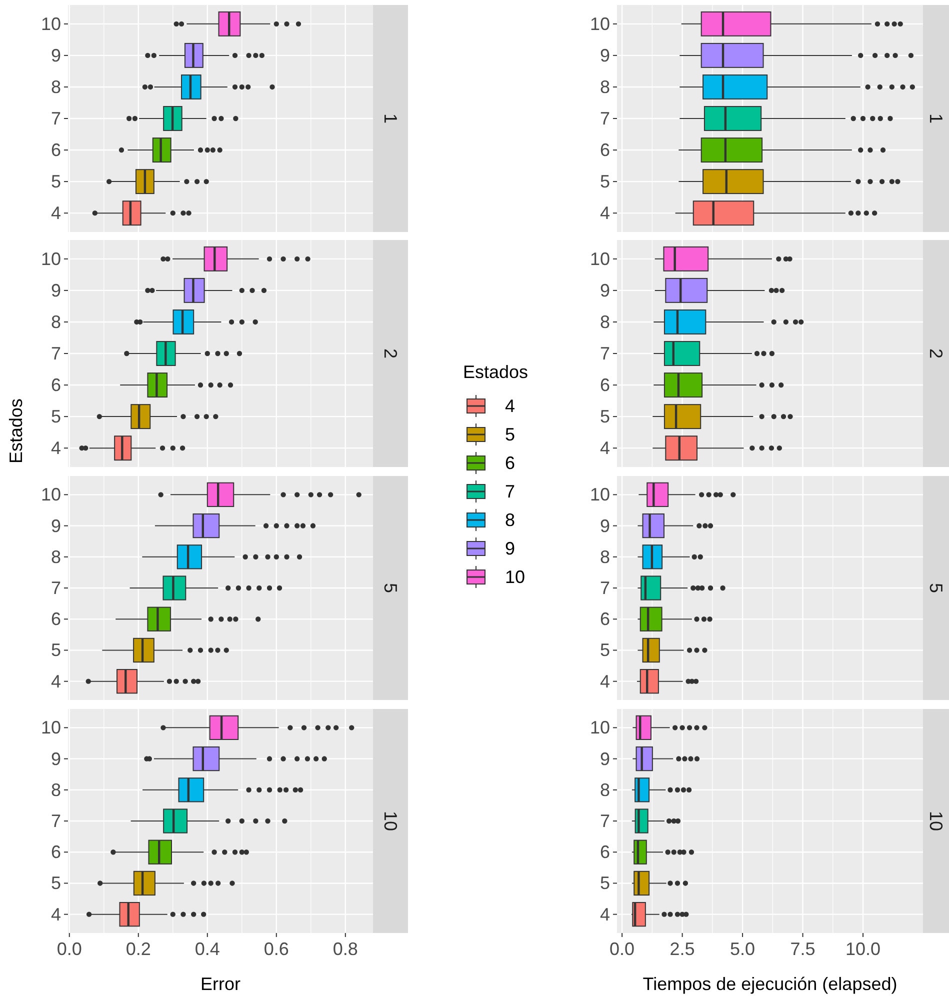 The image size is (949, 997). I want to click on legend-label: 7, so click(510, 492).